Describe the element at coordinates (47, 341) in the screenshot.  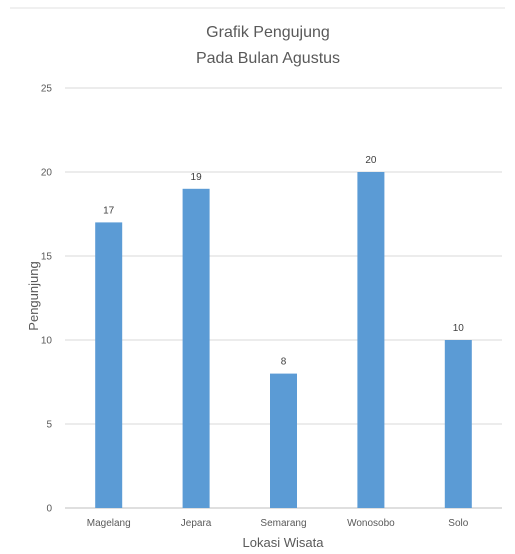
I see `y-tick-label: 10` at that location.